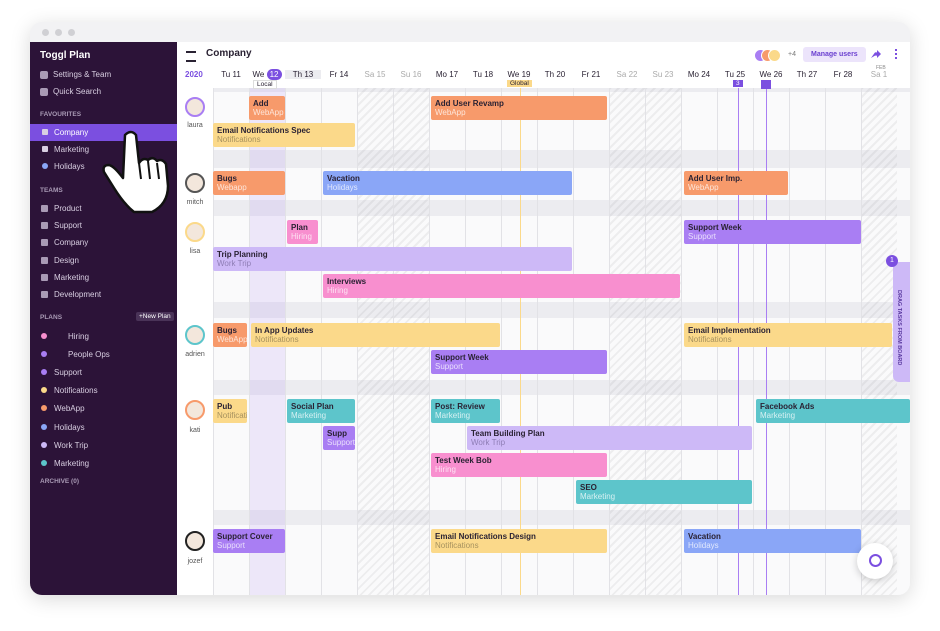 This screenshot has height=631, width=940. What do you see at coordinates (274, 74) in the screenshot?
I see `date: 12` at bounding box center [274, 74].